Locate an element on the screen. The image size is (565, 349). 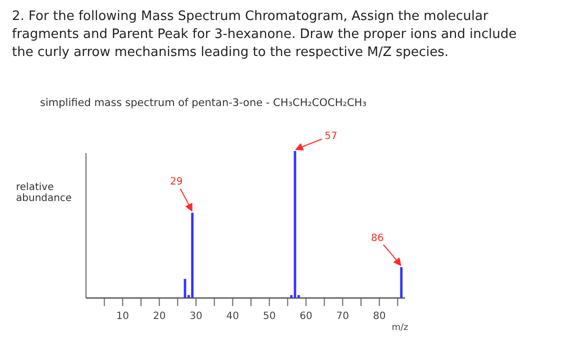
x-axis-title: m/z is located at coordinates (400, 328).